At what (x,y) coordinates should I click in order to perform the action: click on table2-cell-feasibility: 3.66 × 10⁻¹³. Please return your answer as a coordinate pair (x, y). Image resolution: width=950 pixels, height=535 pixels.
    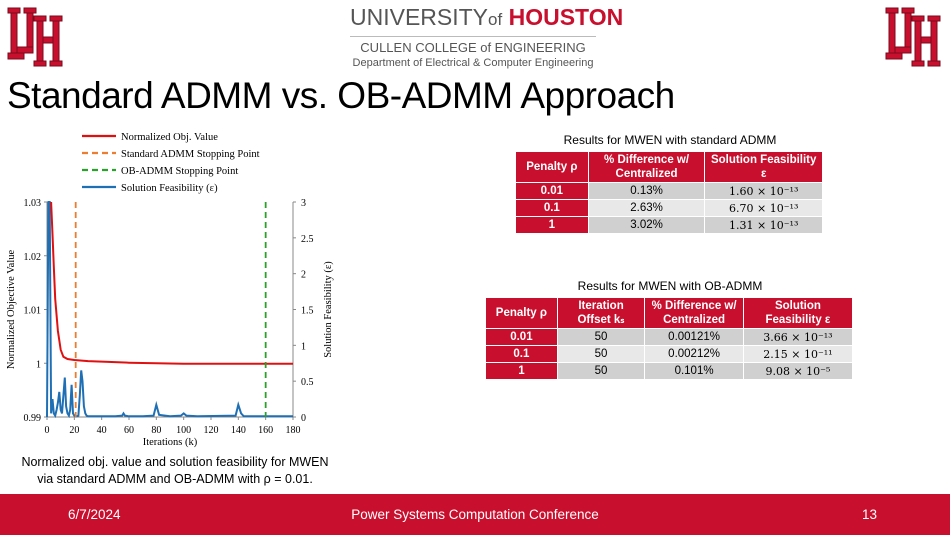
    Looking at the image, I should click on (798, 337).